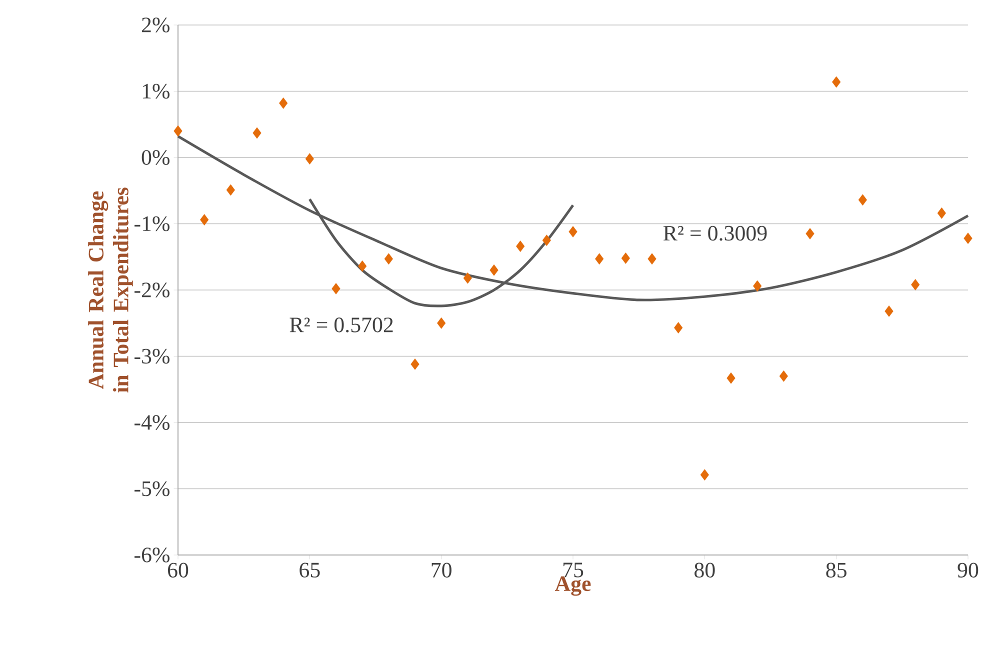 This screenshot has height=657, width=987. Describe the element at coordinates (704, 570) in the screenshot. I see `x-tick-label: 80` at that location.